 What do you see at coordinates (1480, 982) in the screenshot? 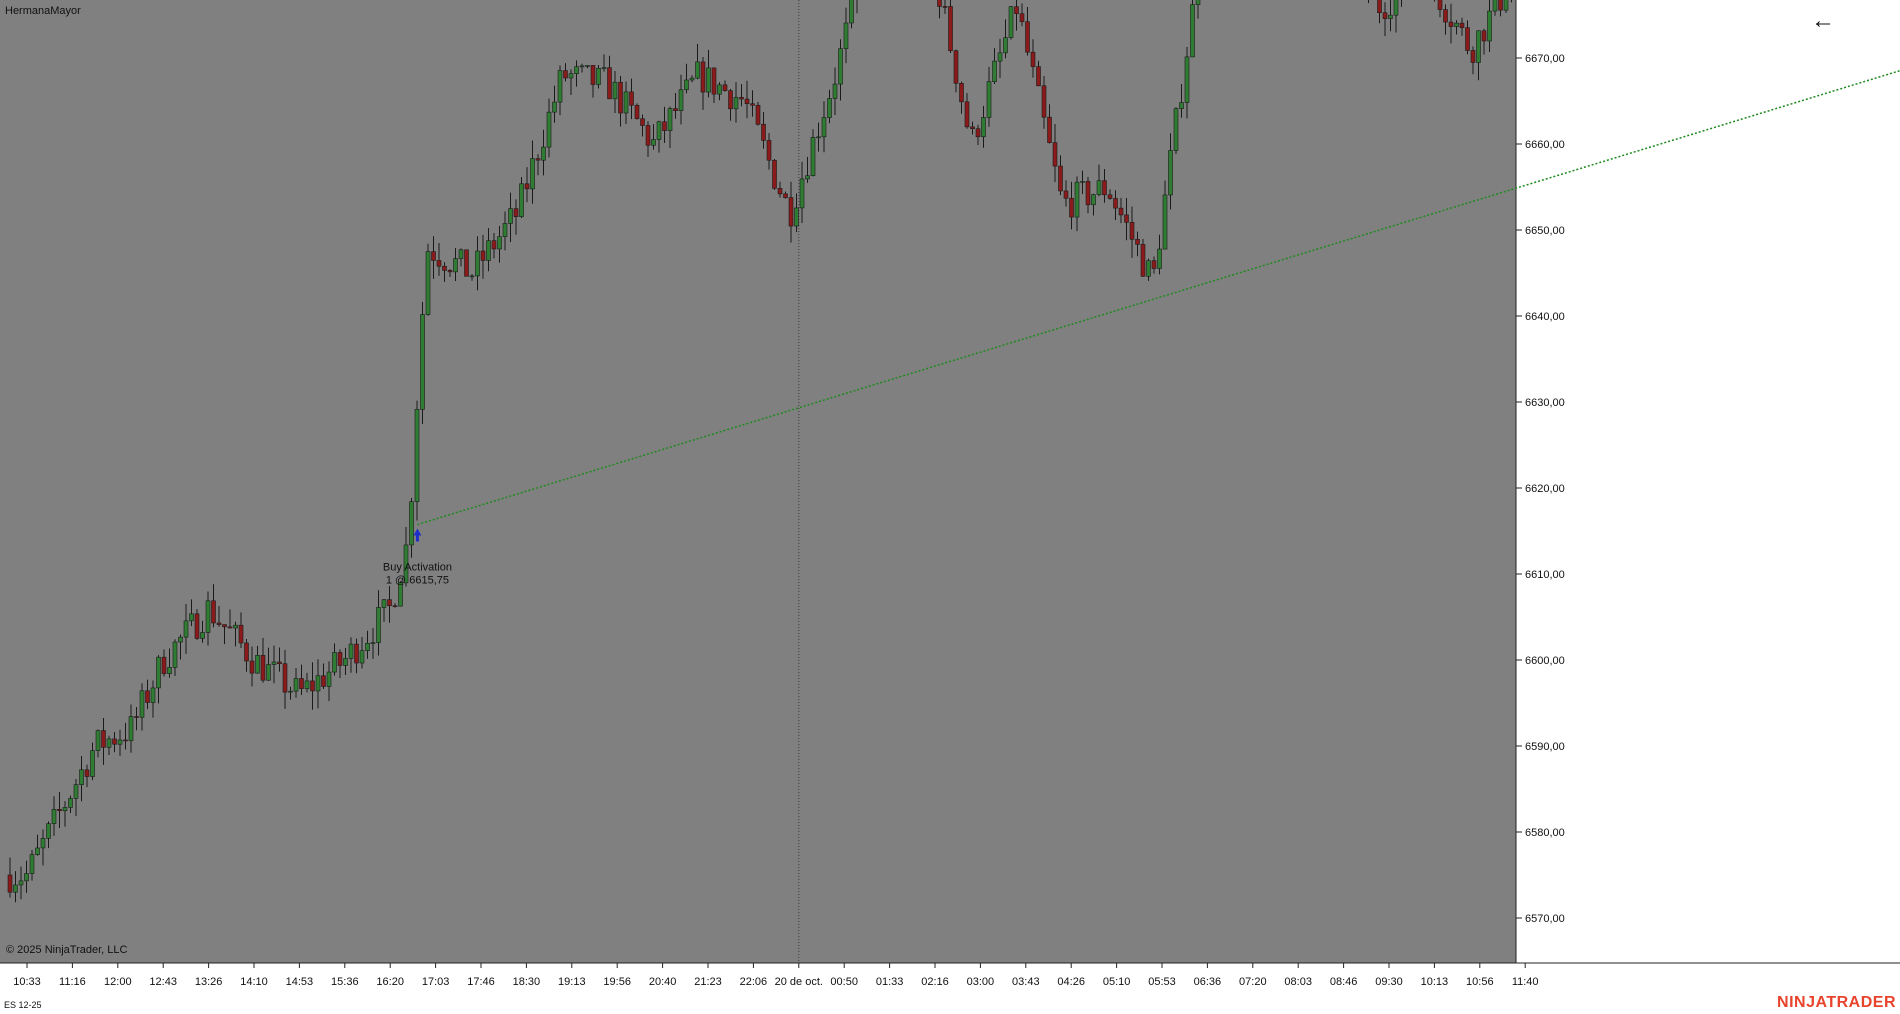
I see `x-tick-label: 10:56` at bounding box center [1480, 982].